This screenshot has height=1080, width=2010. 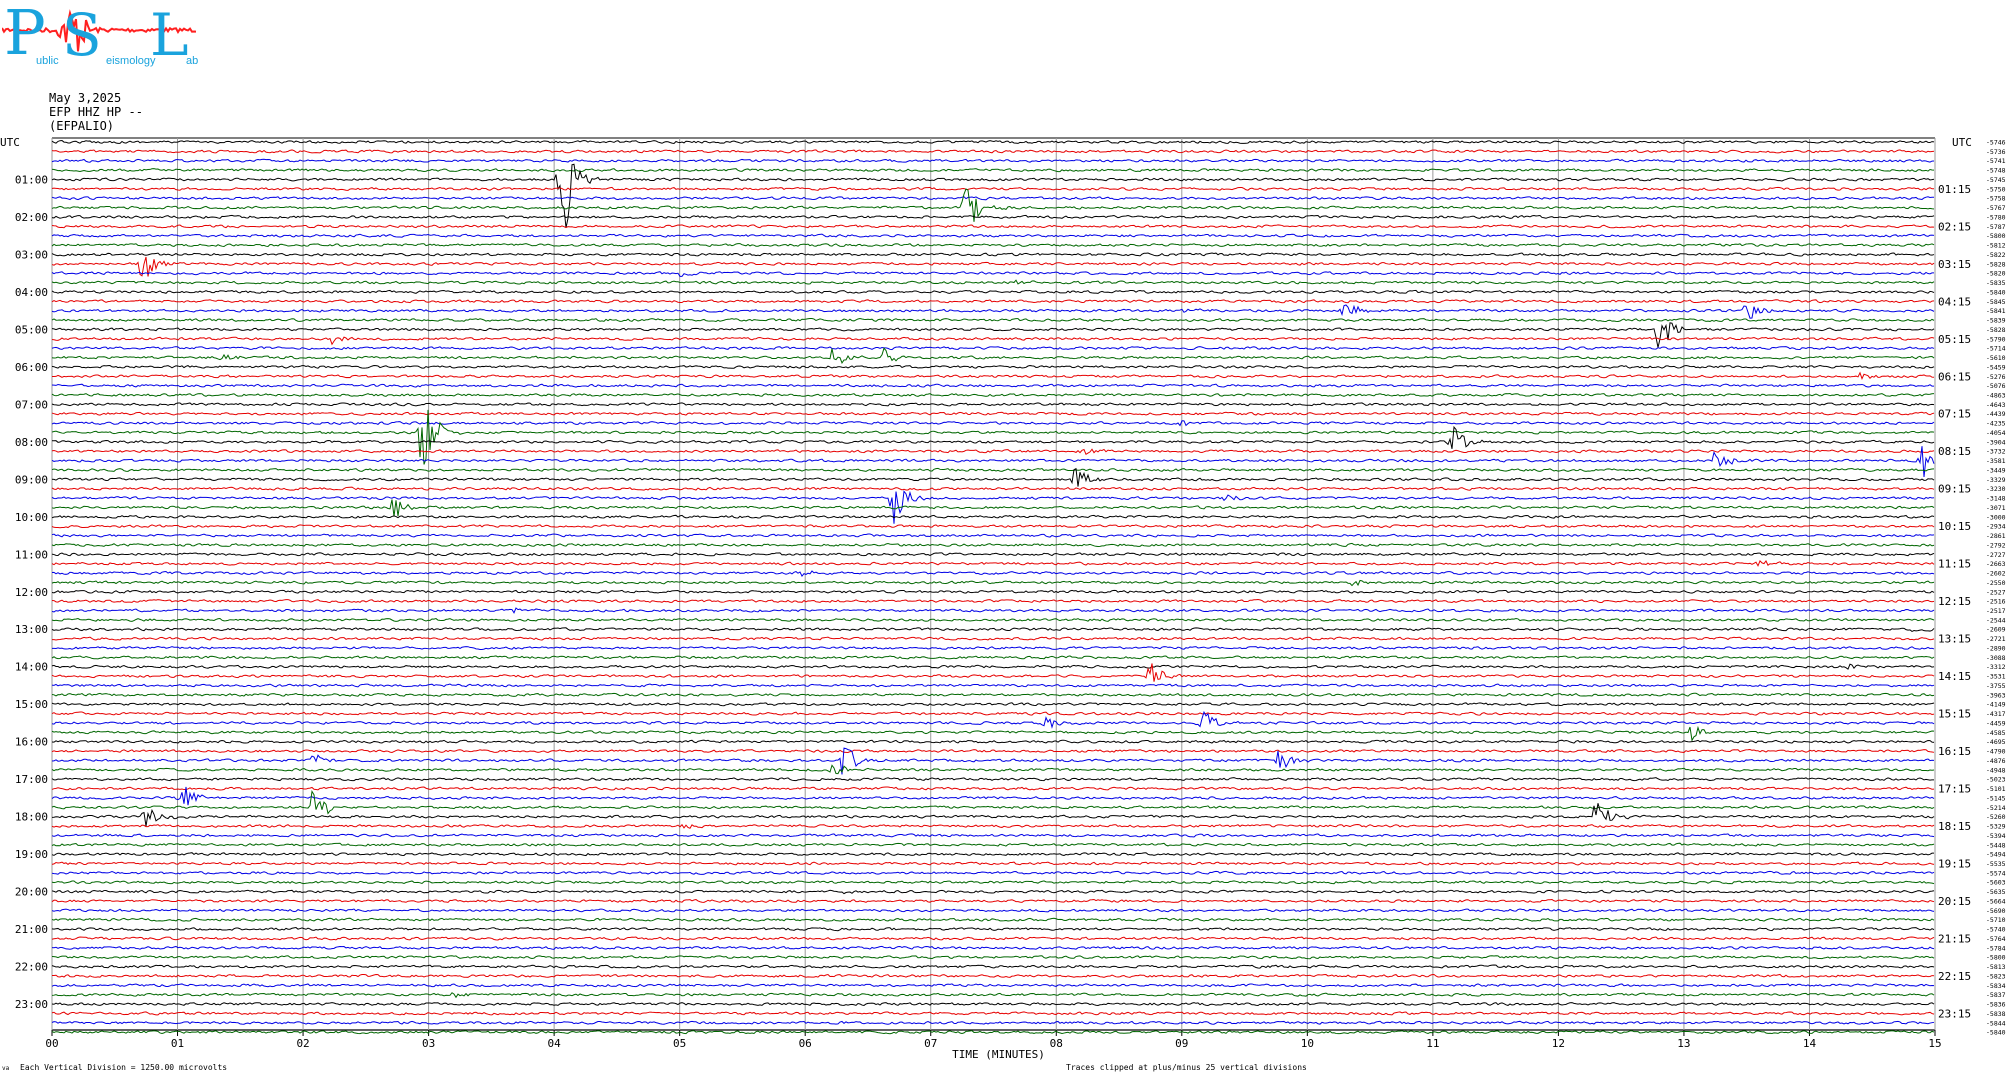 What do you see at coordinates (1996, 1005) in the screenshot?
I see `trace-offset-value: -5836` at bounding box center [1996, 1005].